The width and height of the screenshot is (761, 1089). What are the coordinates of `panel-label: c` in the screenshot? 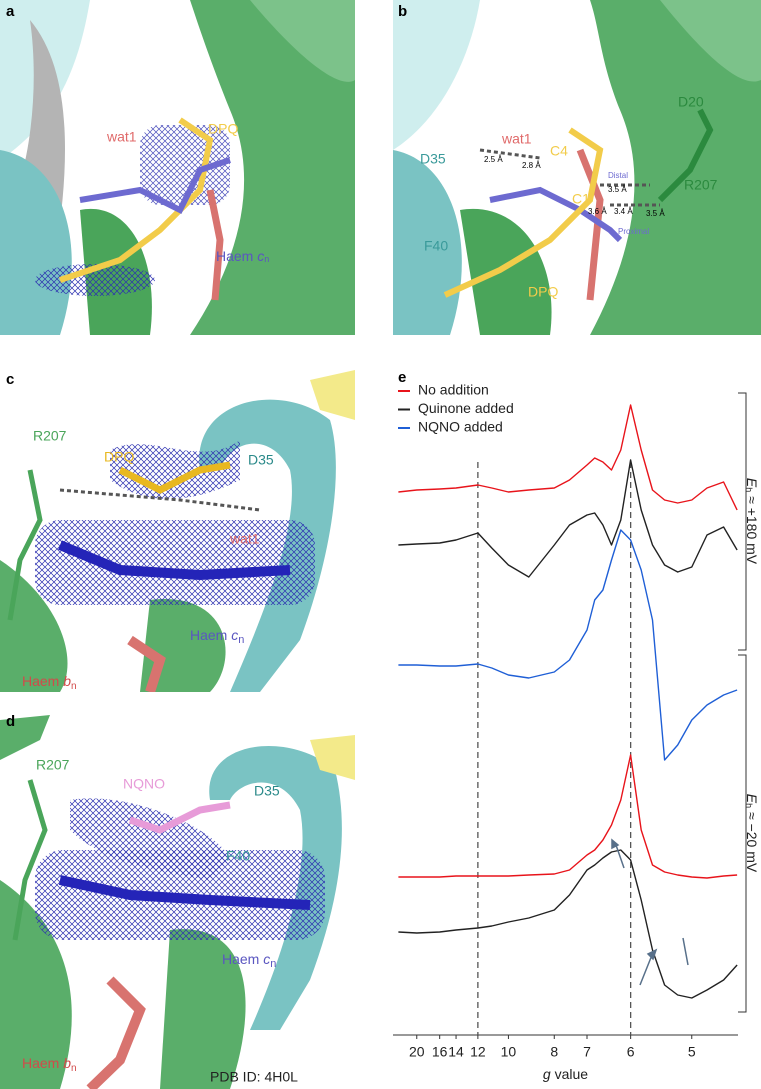 It's located at (10, 379).